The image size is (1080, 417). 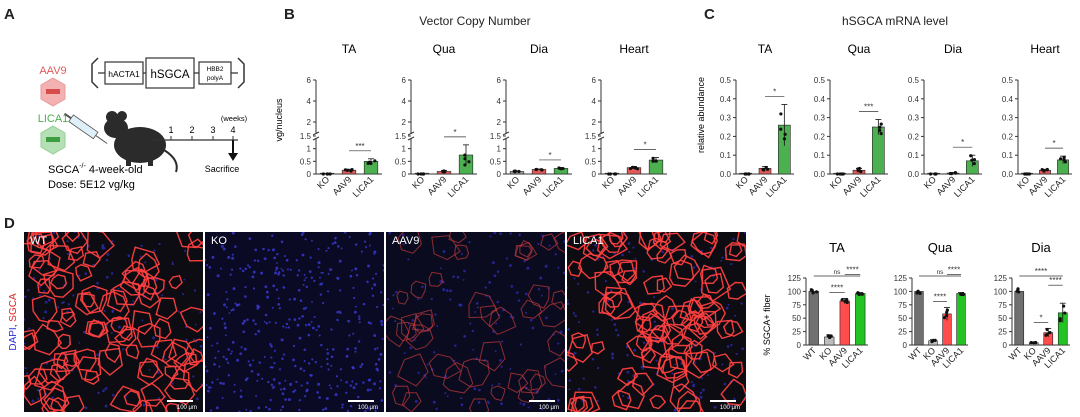 What do you see at coordinates (1019, 318) in the screenshot?
I see `bar-wt` at bounding box center [1019, 318].